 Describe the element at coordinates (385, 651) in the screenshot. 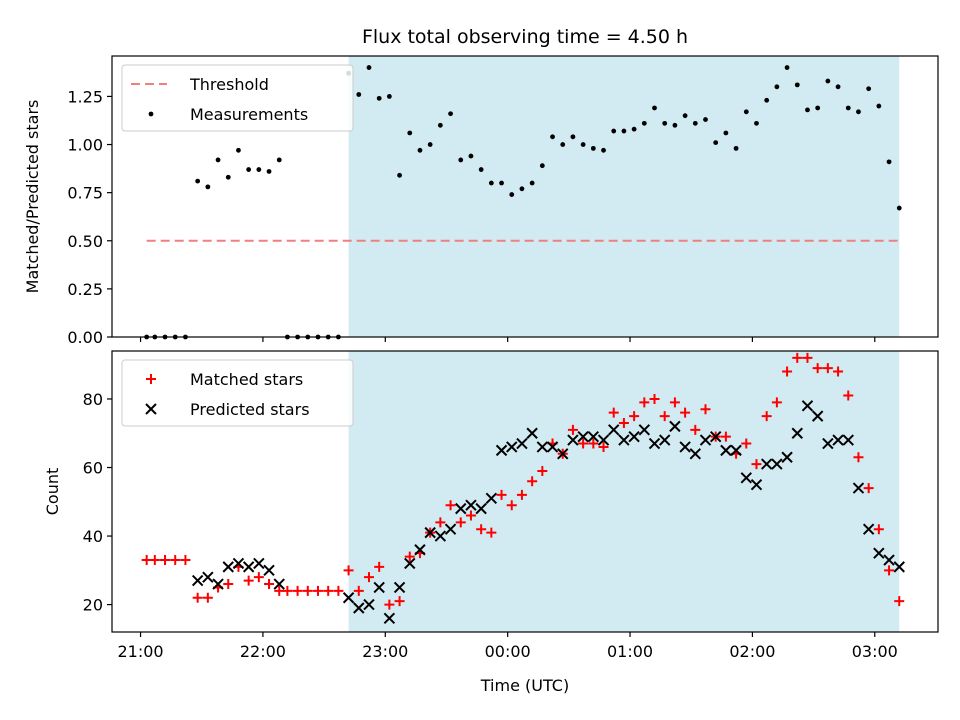

I see `x-tick-label: 23:00` at that location.